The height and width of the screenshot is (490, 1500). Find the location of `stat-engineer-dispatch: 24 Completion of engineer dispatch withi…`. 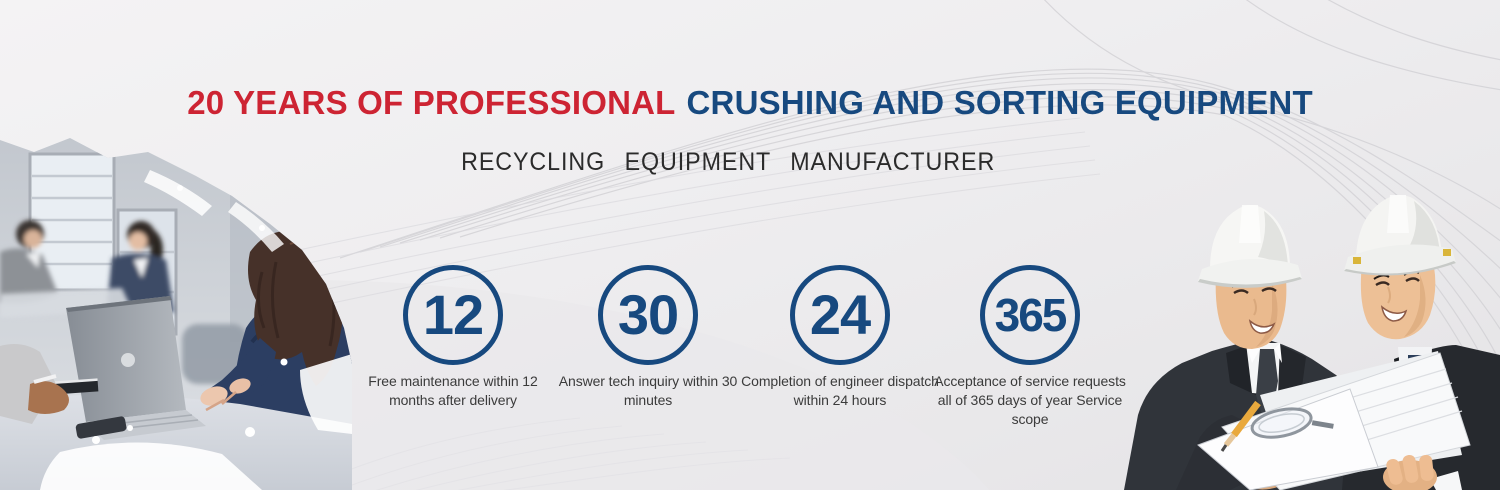

stat-engineer-dispatch: 24 Completion of engineer dispatch withi… is located at coordinates (840, 337).